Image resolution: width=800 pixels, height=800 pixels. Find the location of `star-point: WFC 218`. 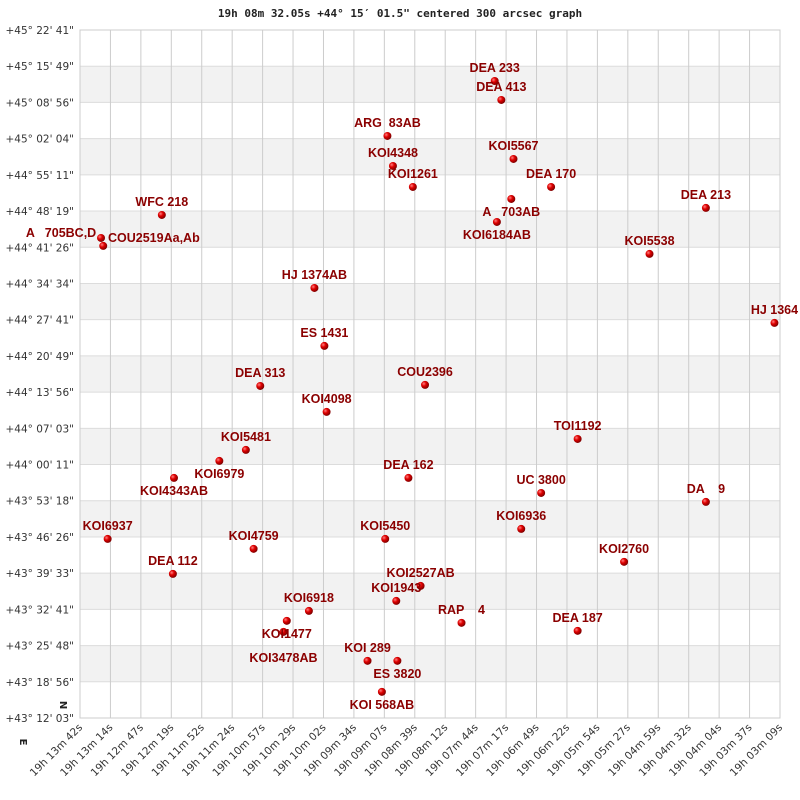

star-point: WFC 218 is located at coordinates (161, 202).